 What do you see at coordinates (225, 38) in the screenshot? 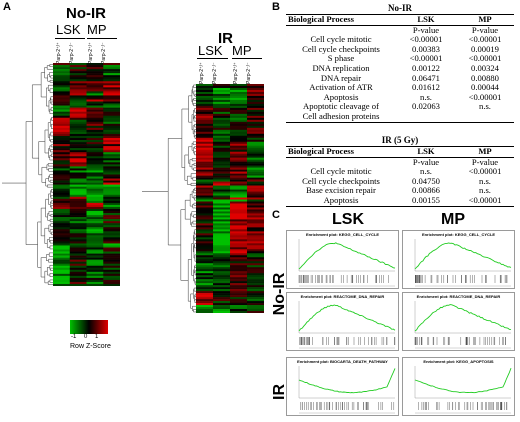
I see `heatmap-ir-title: IR` at bounding box center [225, 38].